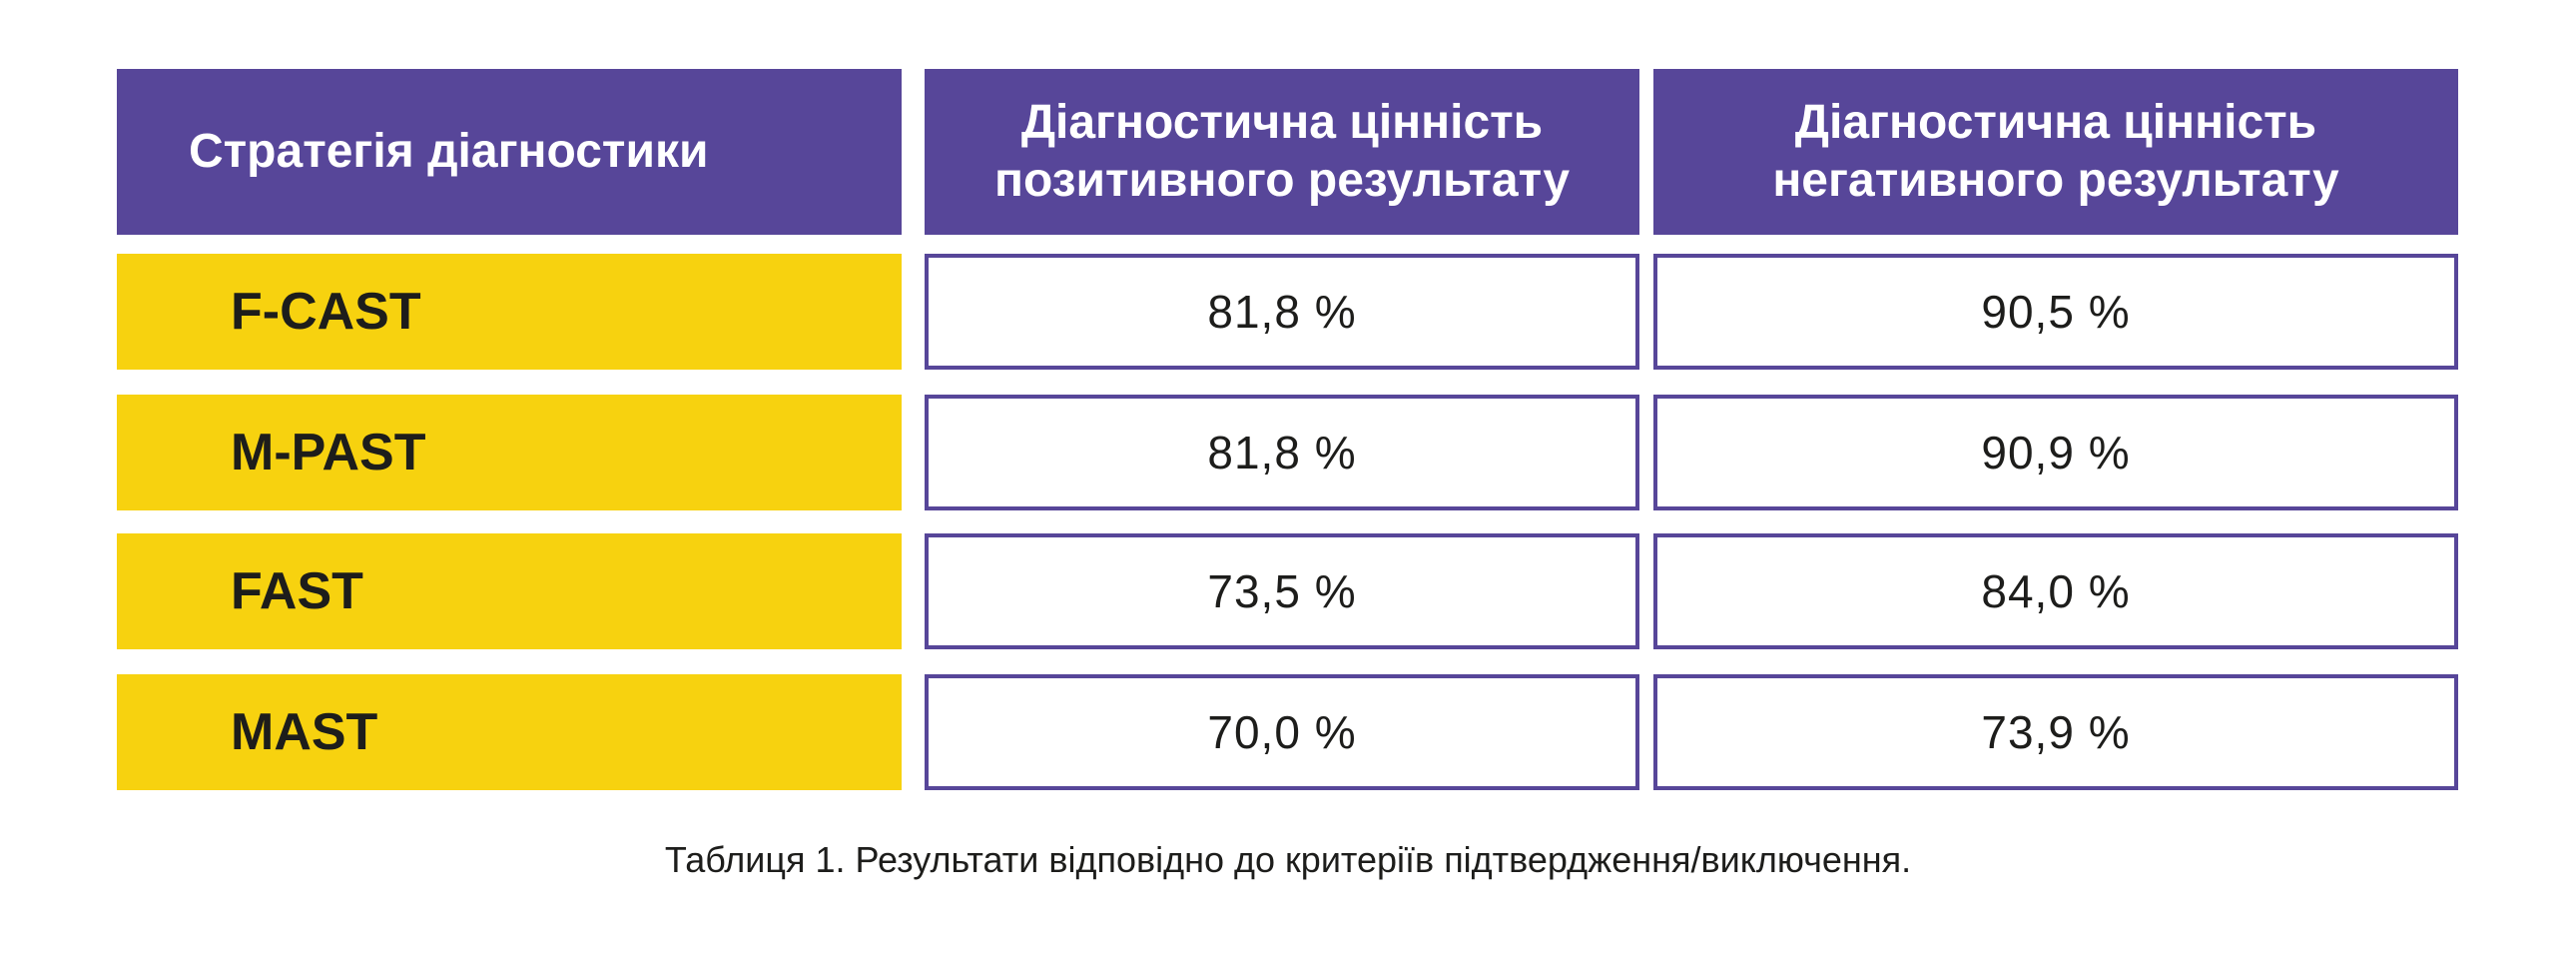  What do you see at coordinates (2055, 181) in the screenshot?
I see `header-negative-line2: негативного результату` at bounding box center [2055, 181].